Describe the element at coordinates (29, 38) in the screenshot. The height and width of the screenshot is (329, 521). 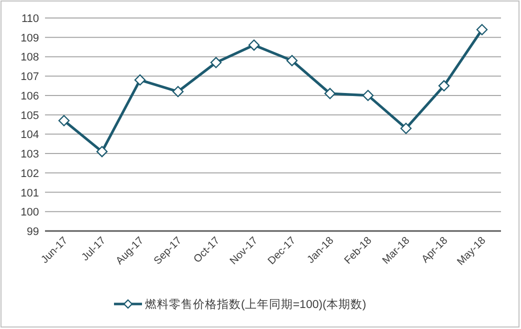
I see `y-tick-label: 109` at that location.